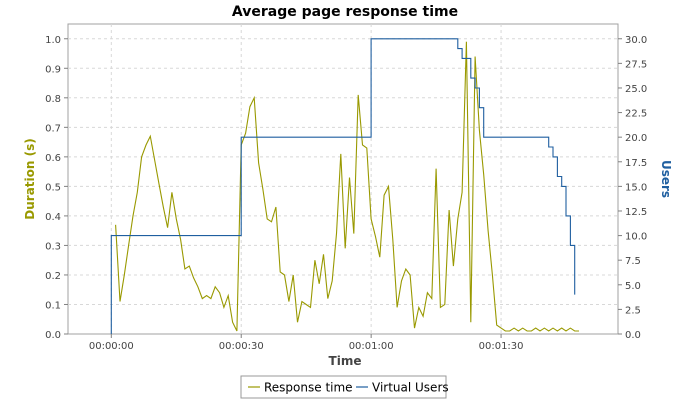  I want to click on chart-title: Average page response time, so click(345, 12).